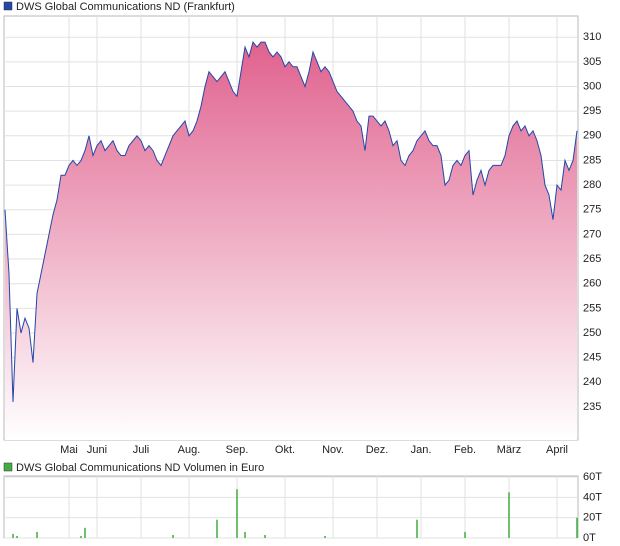 The height and width of the screenshot is (546, 620). Describe the element at coordinates (592, 86) in the screenshot. I see `y-tick-label: 300` at that location.